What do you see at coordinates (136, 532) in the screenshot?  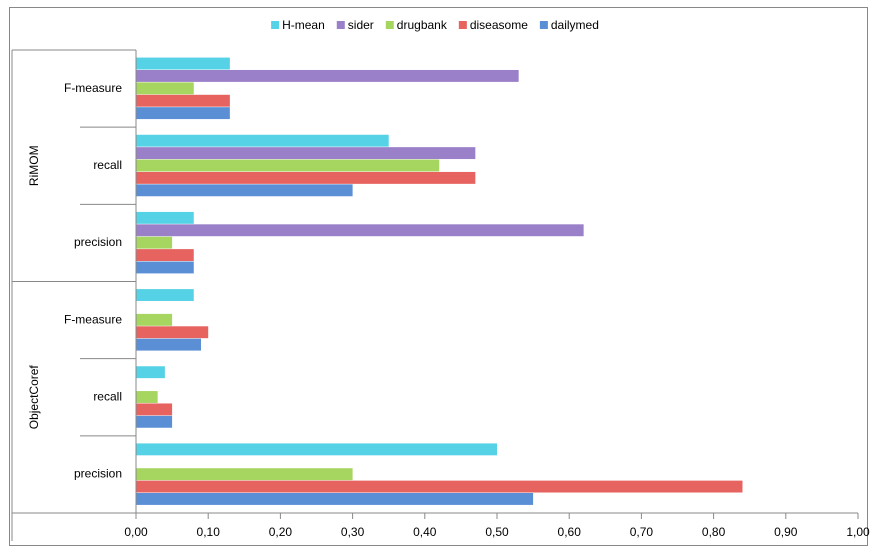 I see `x-tick-label: 0,00` at bounding box center [136, 532].